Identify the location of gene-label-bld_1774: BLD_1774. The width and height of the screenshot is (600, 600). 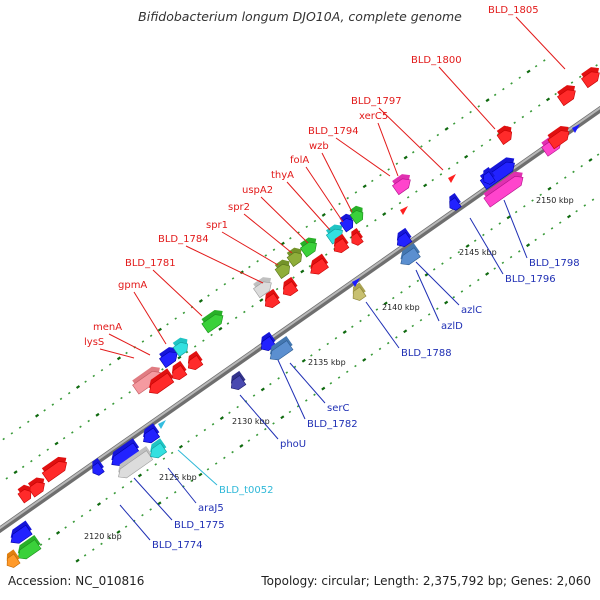
(177, 545).